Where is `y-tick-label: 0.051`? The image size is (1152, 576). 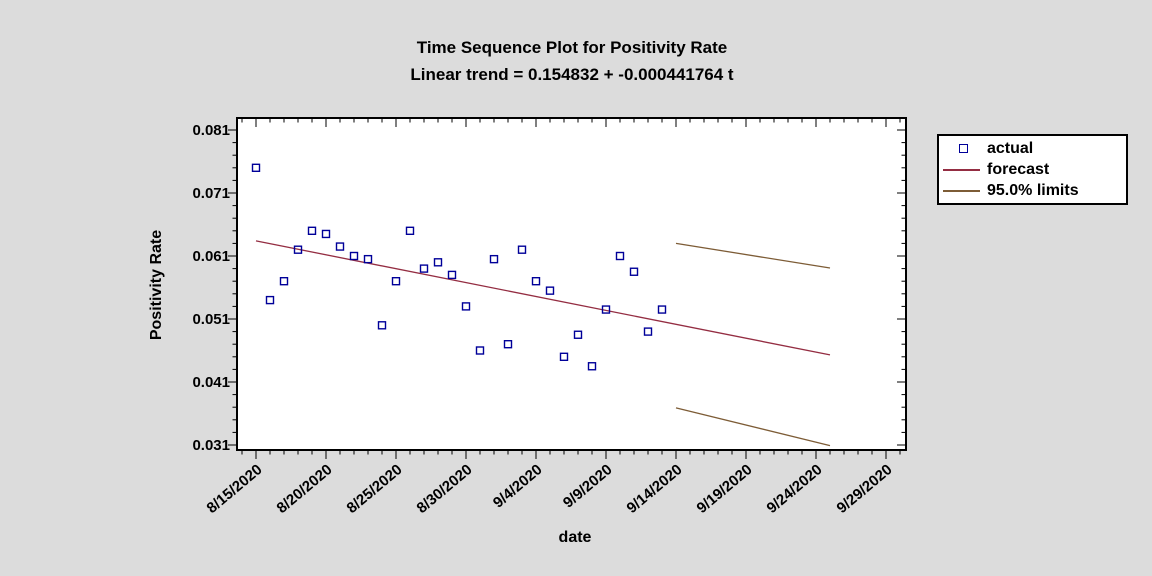 y-tick-label: 0.051 is located at coordinates (211, 319).